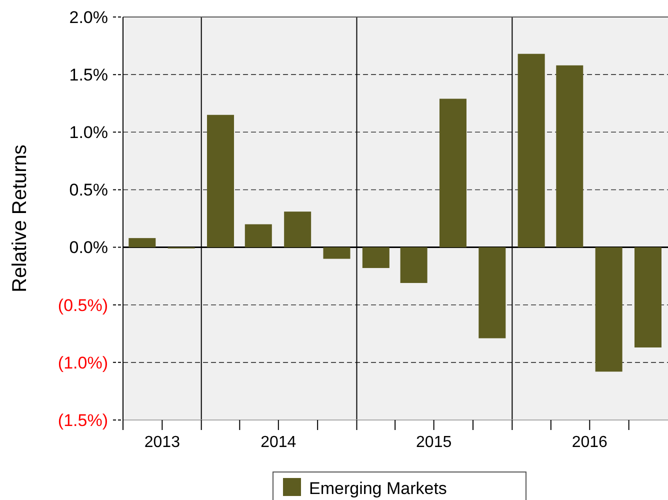 Image resolution: width=668 pixels, height=500 pixels. What do you see at coordinates (83, 362) in the screenshot?
I see `y-tick-label: (1.0%)` at bounding box center [83, 362].